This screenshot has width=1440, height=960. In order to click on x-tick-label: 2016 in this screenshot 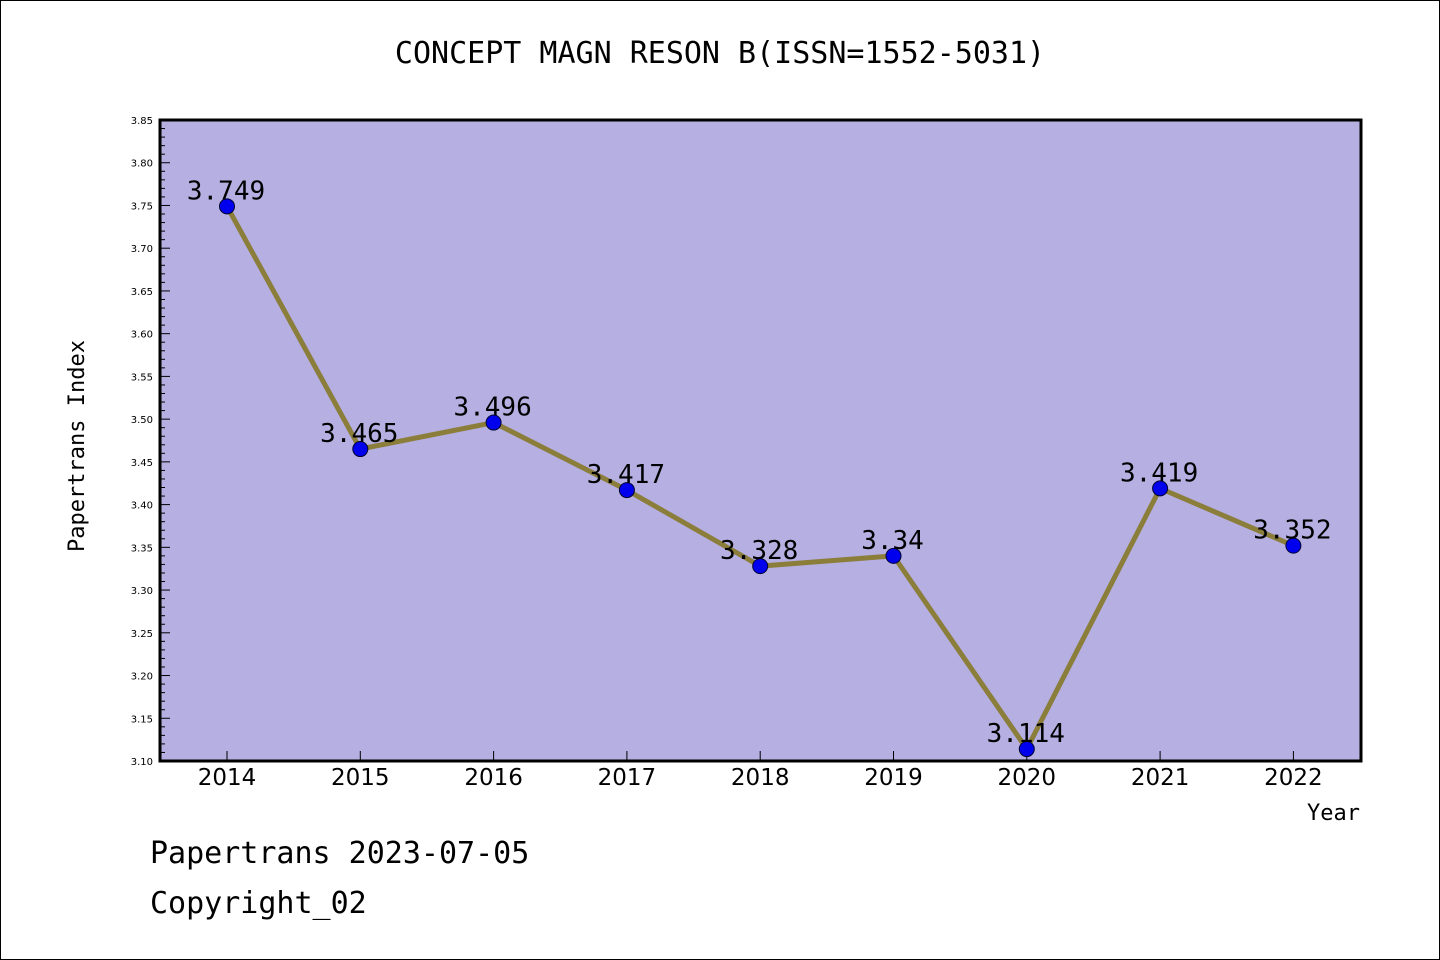, I will do `click(493, 778)`.